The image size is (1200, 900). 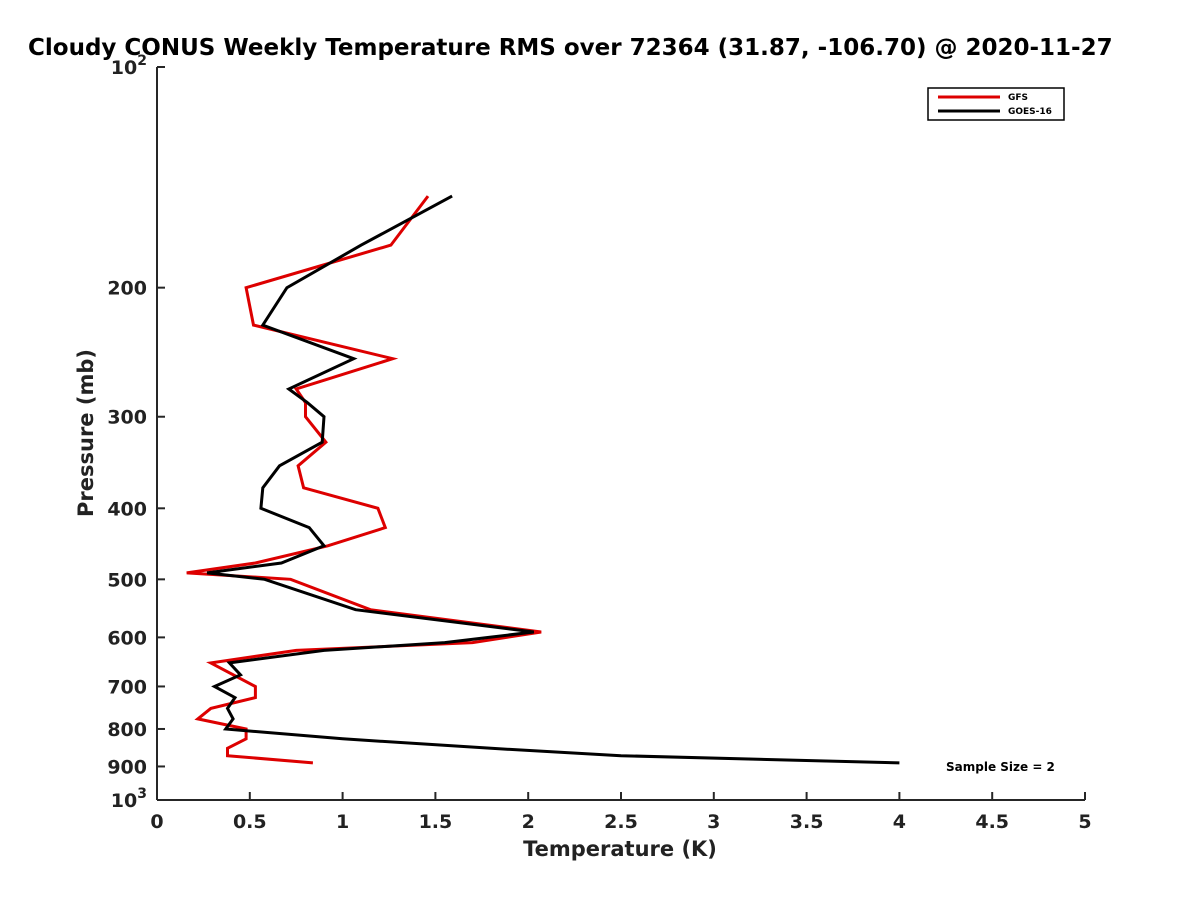 I want to click on x-tick-label: 4, so click(x=899, y=822).